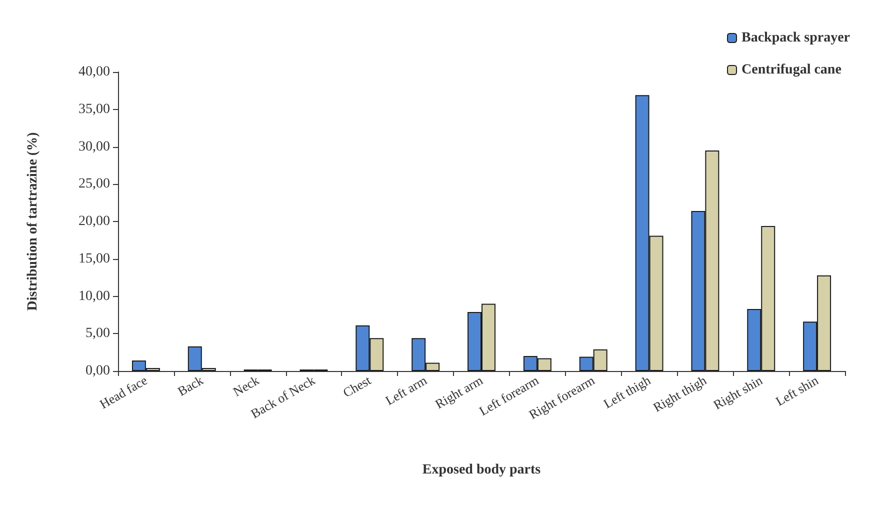 The width and height of the screenshot is (883, 507). Describe the element at coordinates (190, 385) in the screenshot. I see `x-tick-label: Back` at that location.